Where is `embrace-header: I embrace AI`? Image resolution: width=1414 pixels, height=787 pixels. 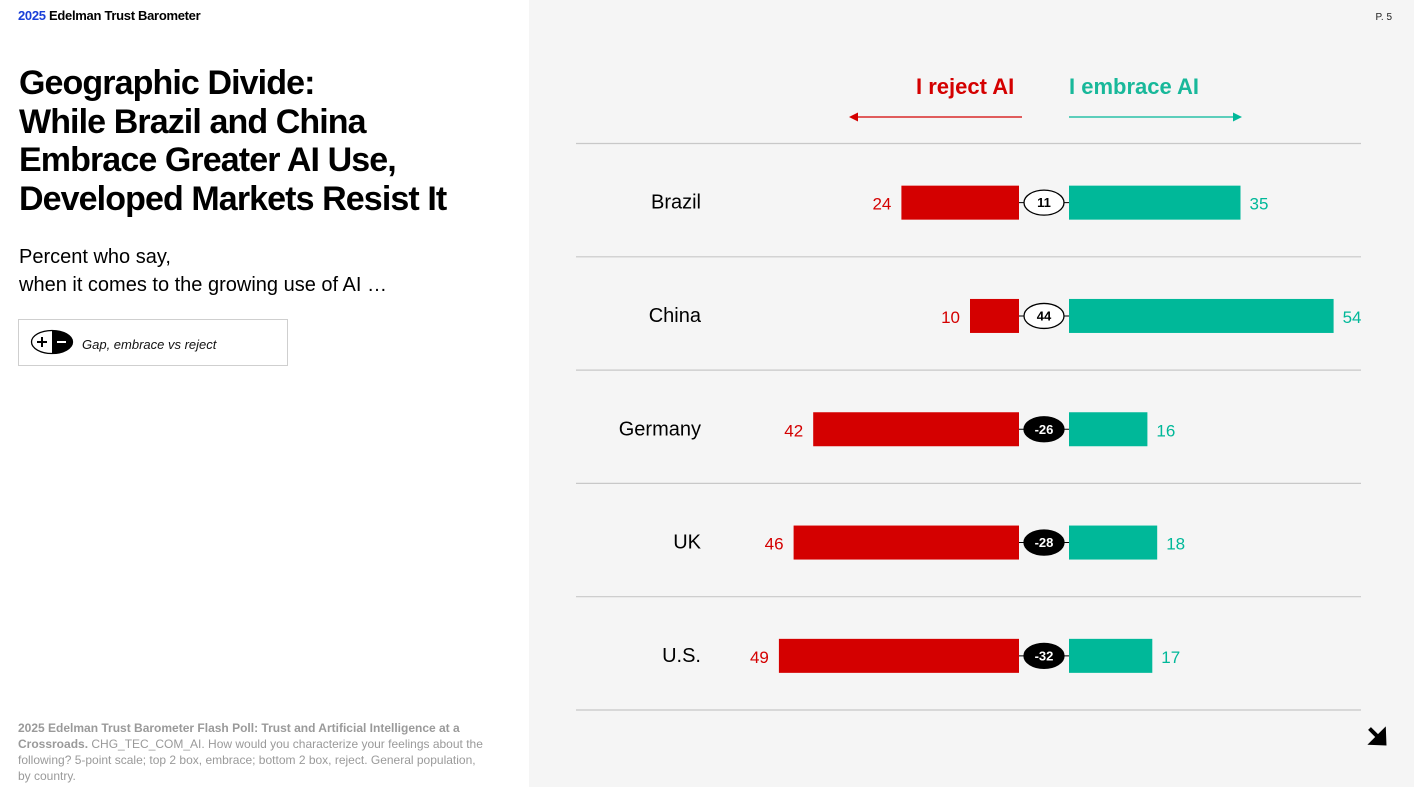 embrace-header: I embrace AI is located at coordinates (1134, 86).